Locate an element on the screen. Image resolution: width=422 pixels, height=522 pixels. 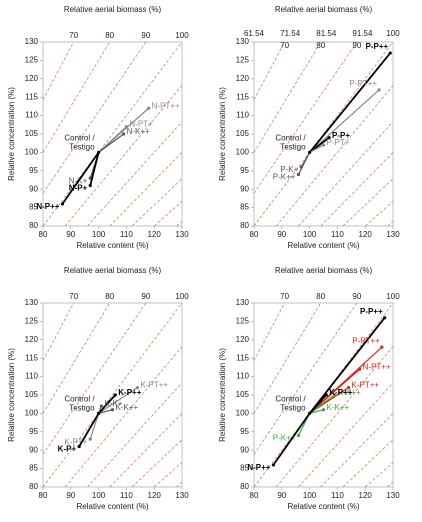
vector-label: P-PT++ is located at coordinates (366, 340).